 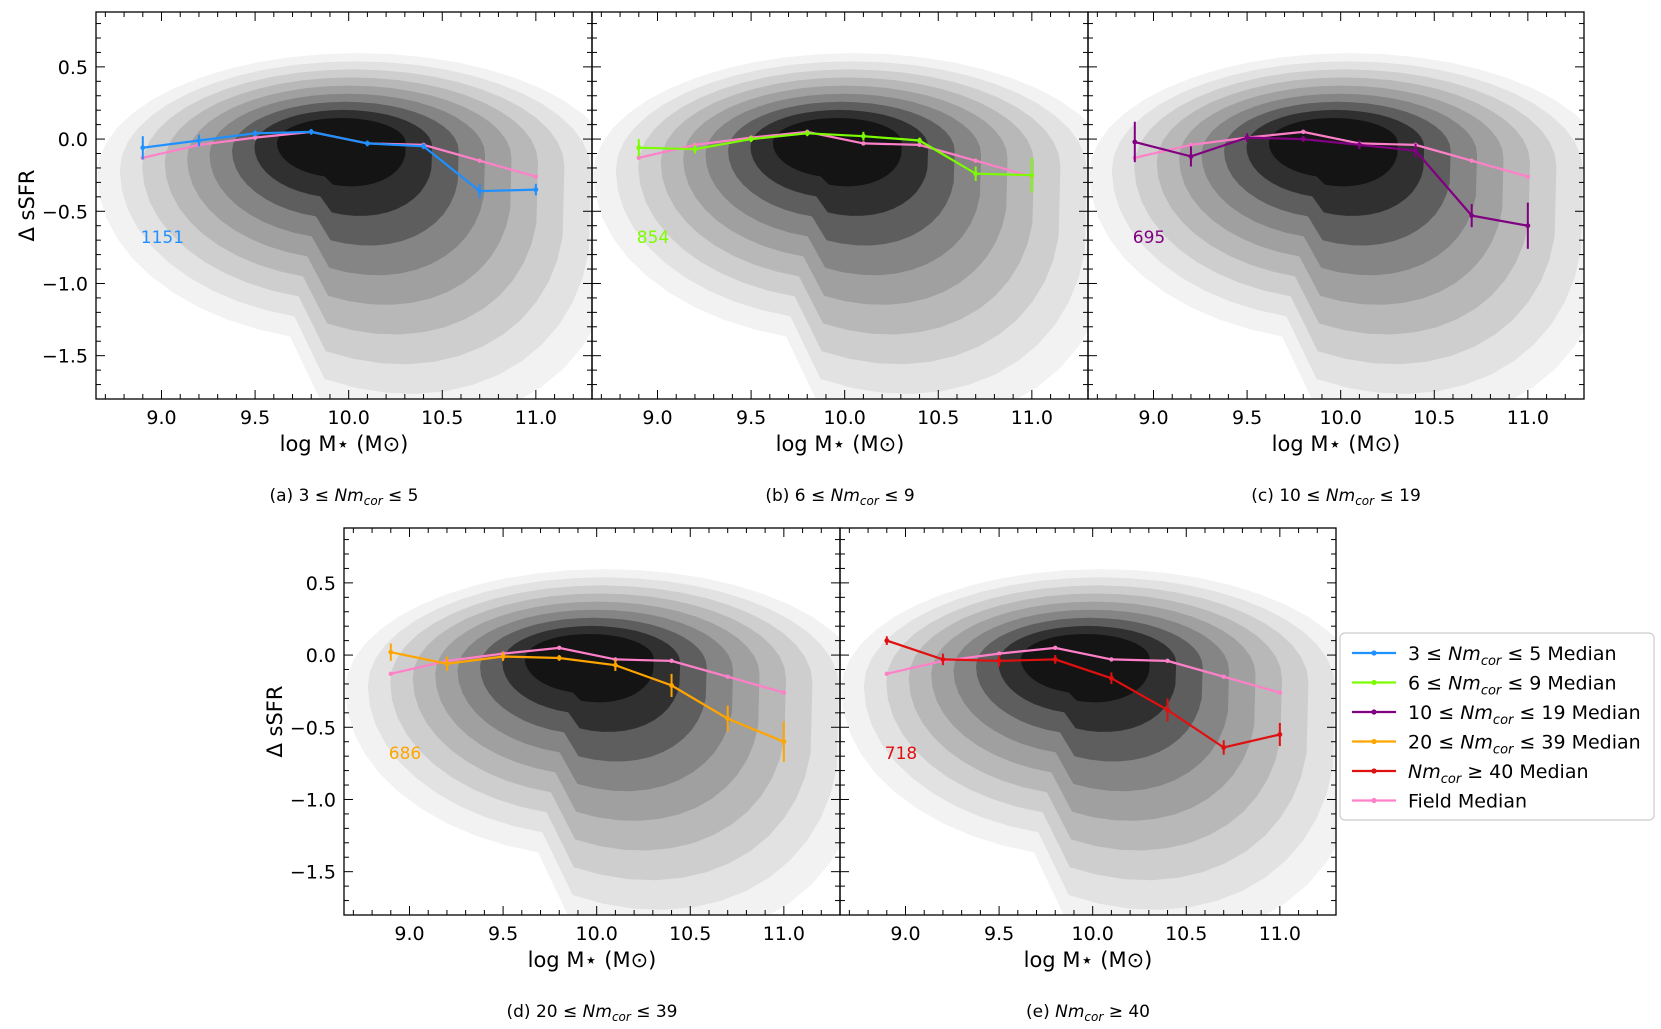 I want to click on legend-entry: 3 ≤ Nmcor ≤ 5 Median, so click(x=1512, y=656).